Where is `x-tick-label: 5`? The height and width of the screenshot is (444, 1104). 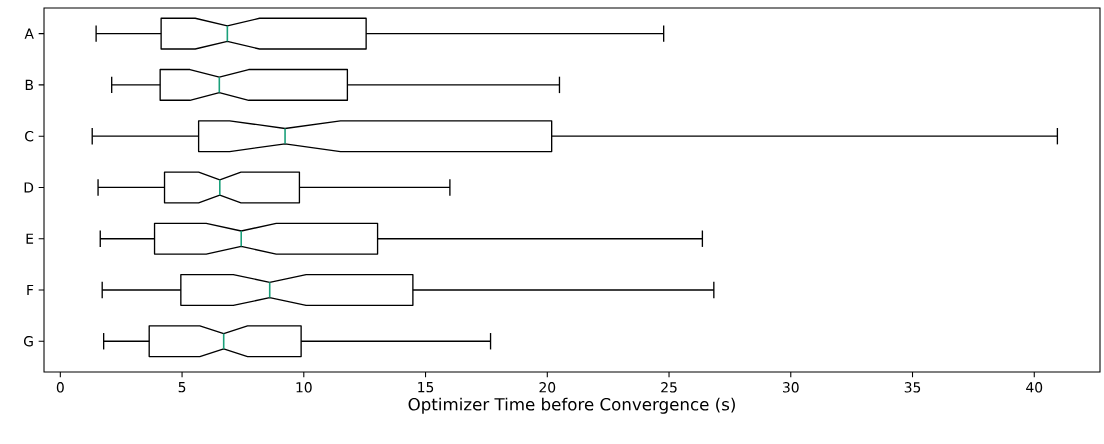 x-tick-label: 5 is located at coordinates (182, 387).